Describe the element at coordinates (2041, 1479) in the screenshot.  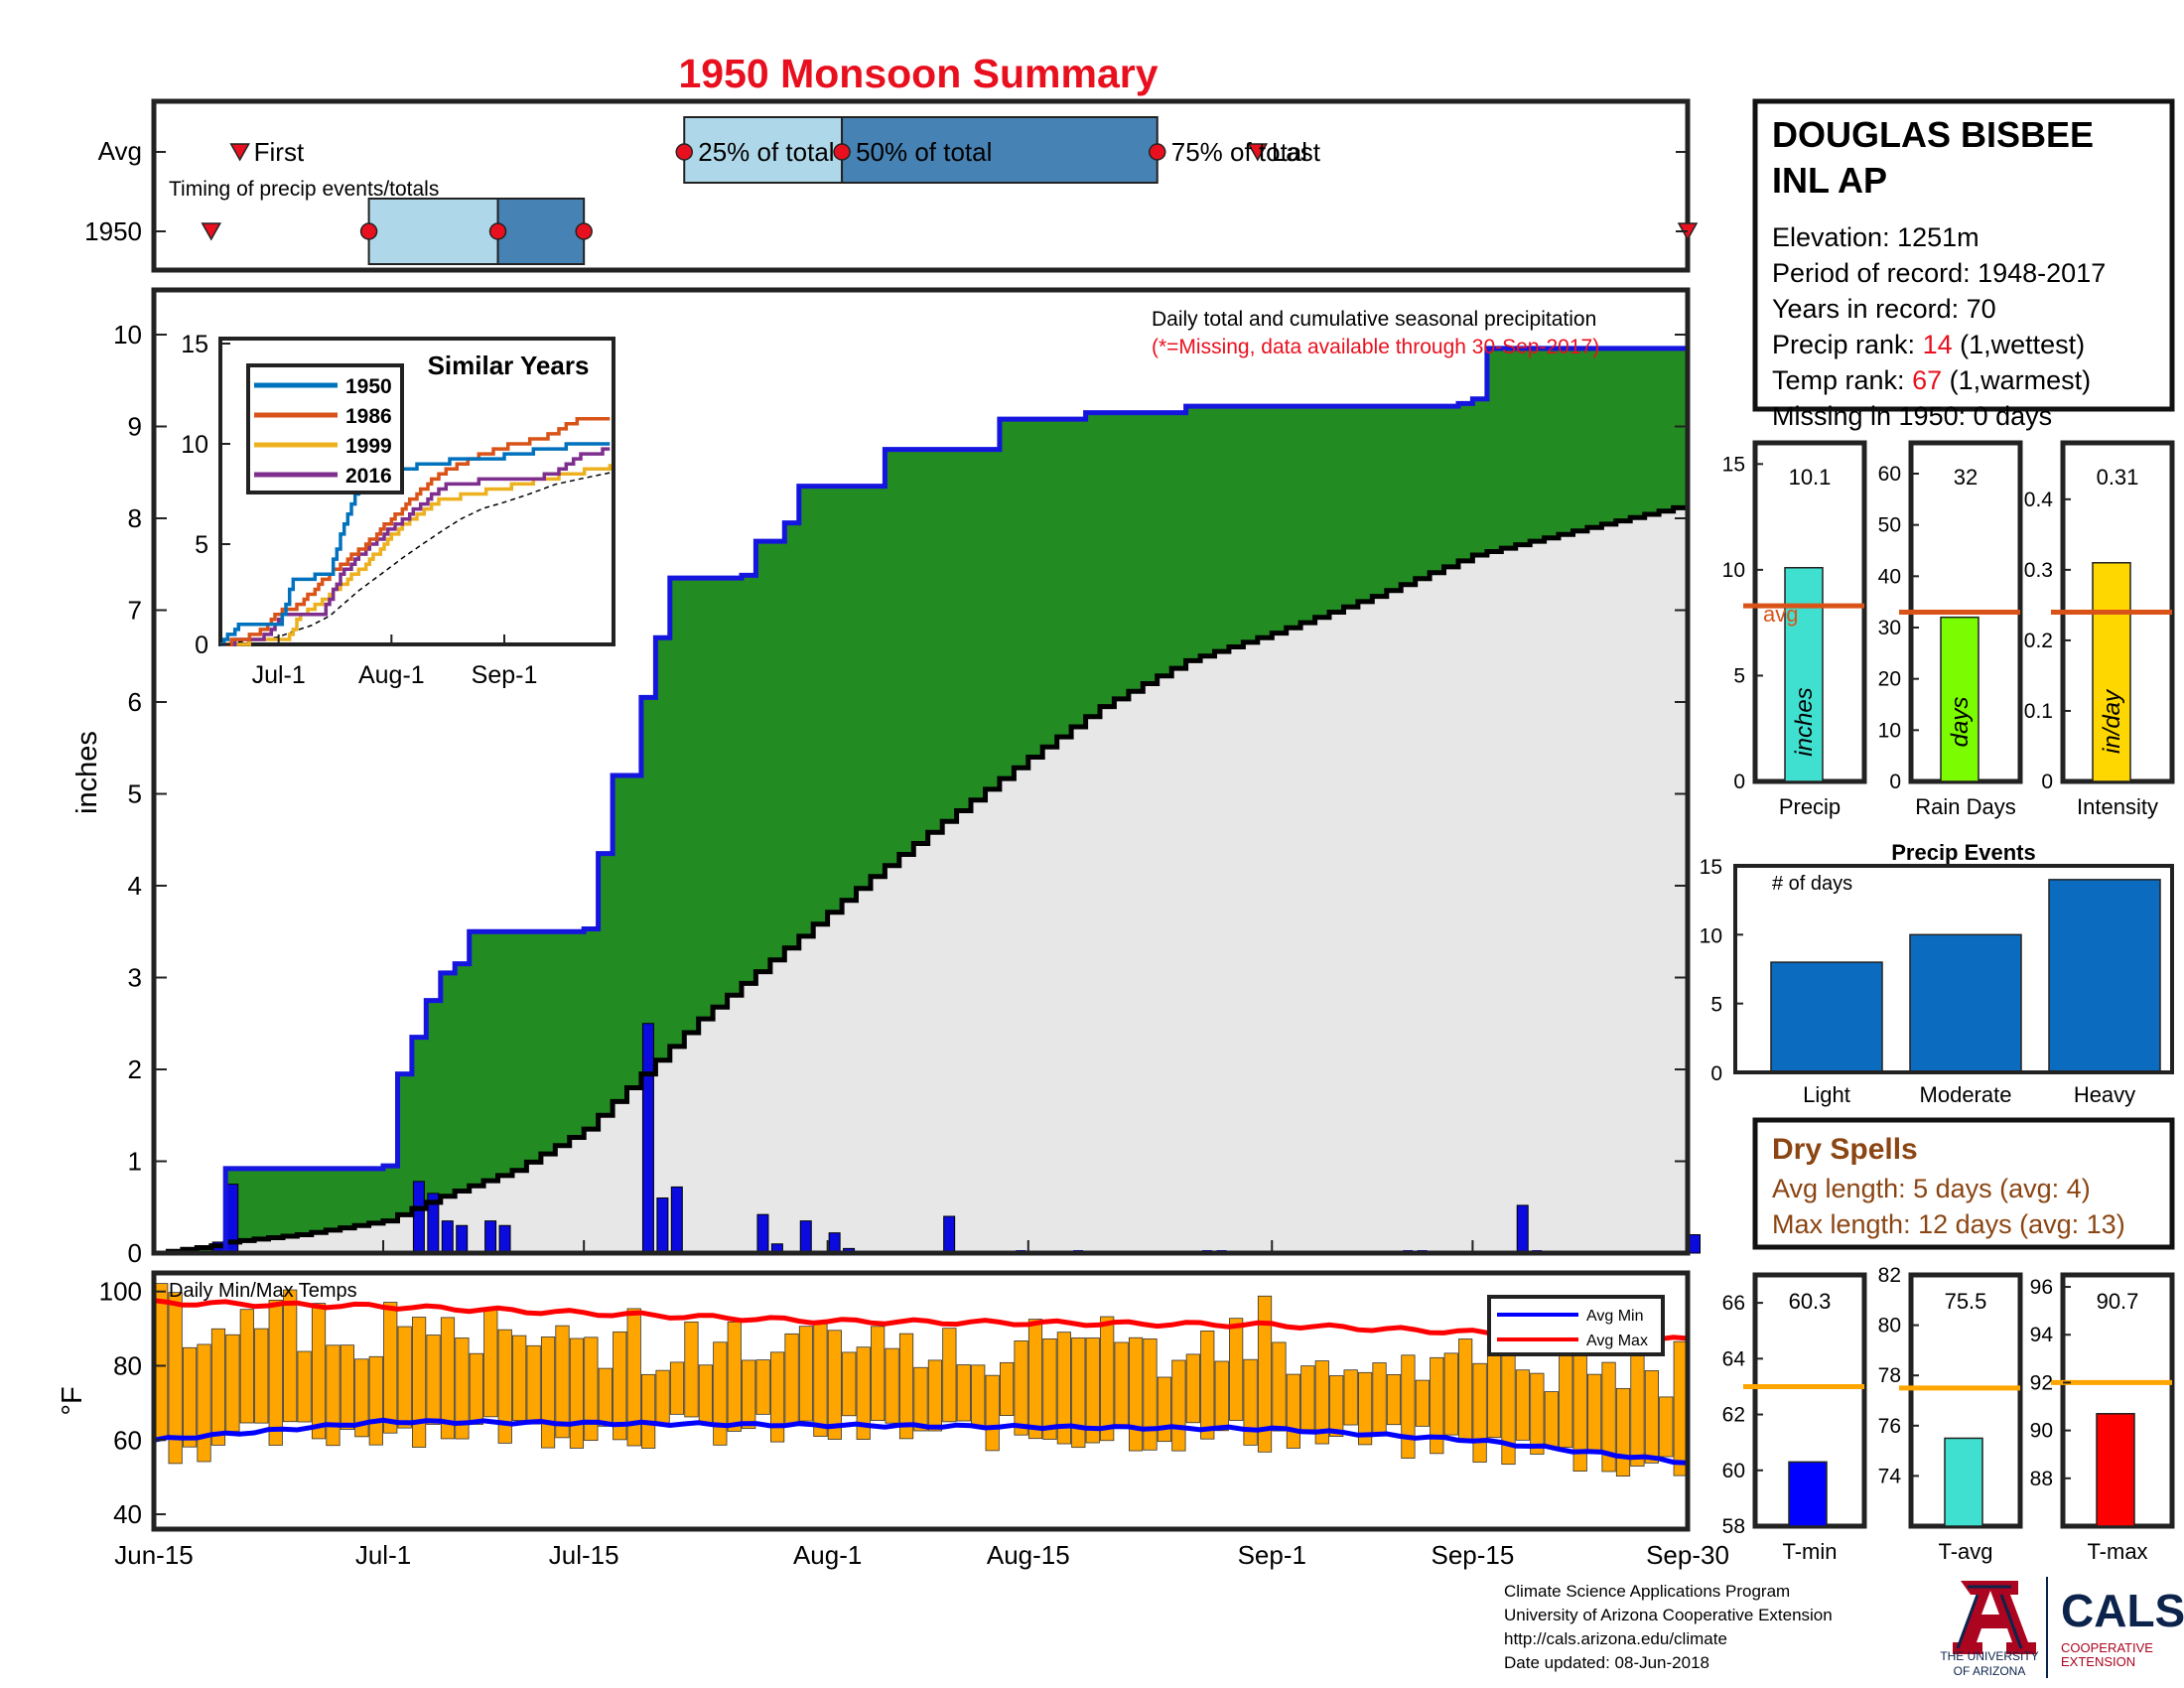
I see `tmax-ytick-label: 88` at that location.